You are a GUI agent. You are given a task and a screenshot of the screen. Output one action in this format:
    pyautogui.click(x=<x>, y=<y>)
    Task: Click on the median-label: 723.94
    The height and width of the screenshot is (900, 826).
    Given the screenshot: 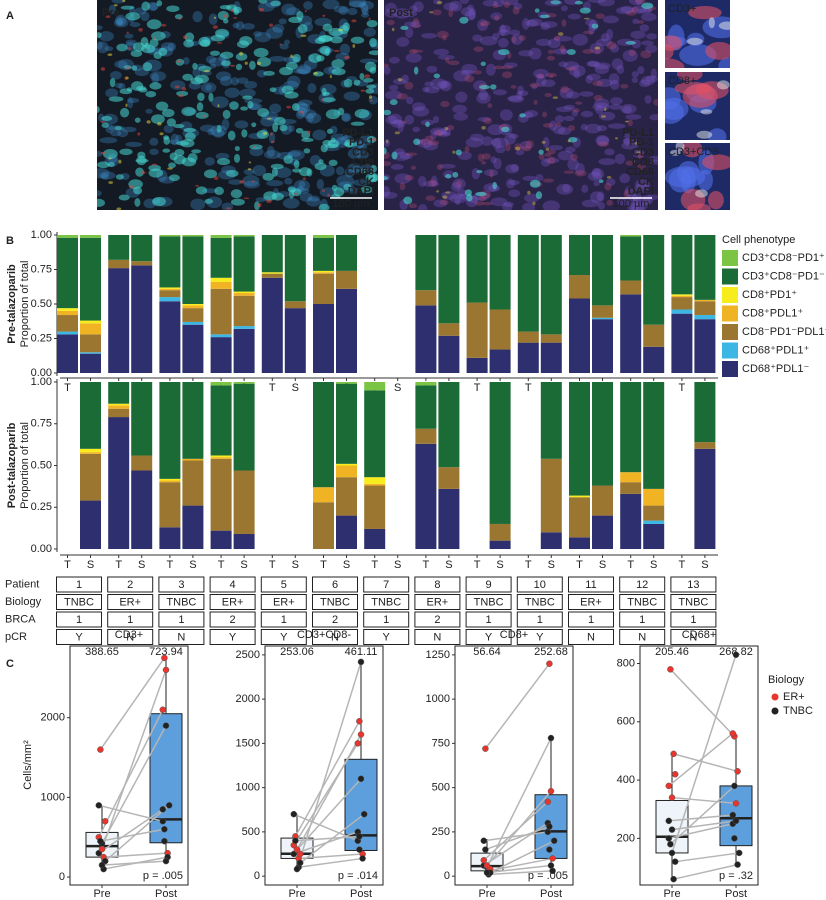 What is the action you would take?
    pyautogui.click(x=166, y=652)
    